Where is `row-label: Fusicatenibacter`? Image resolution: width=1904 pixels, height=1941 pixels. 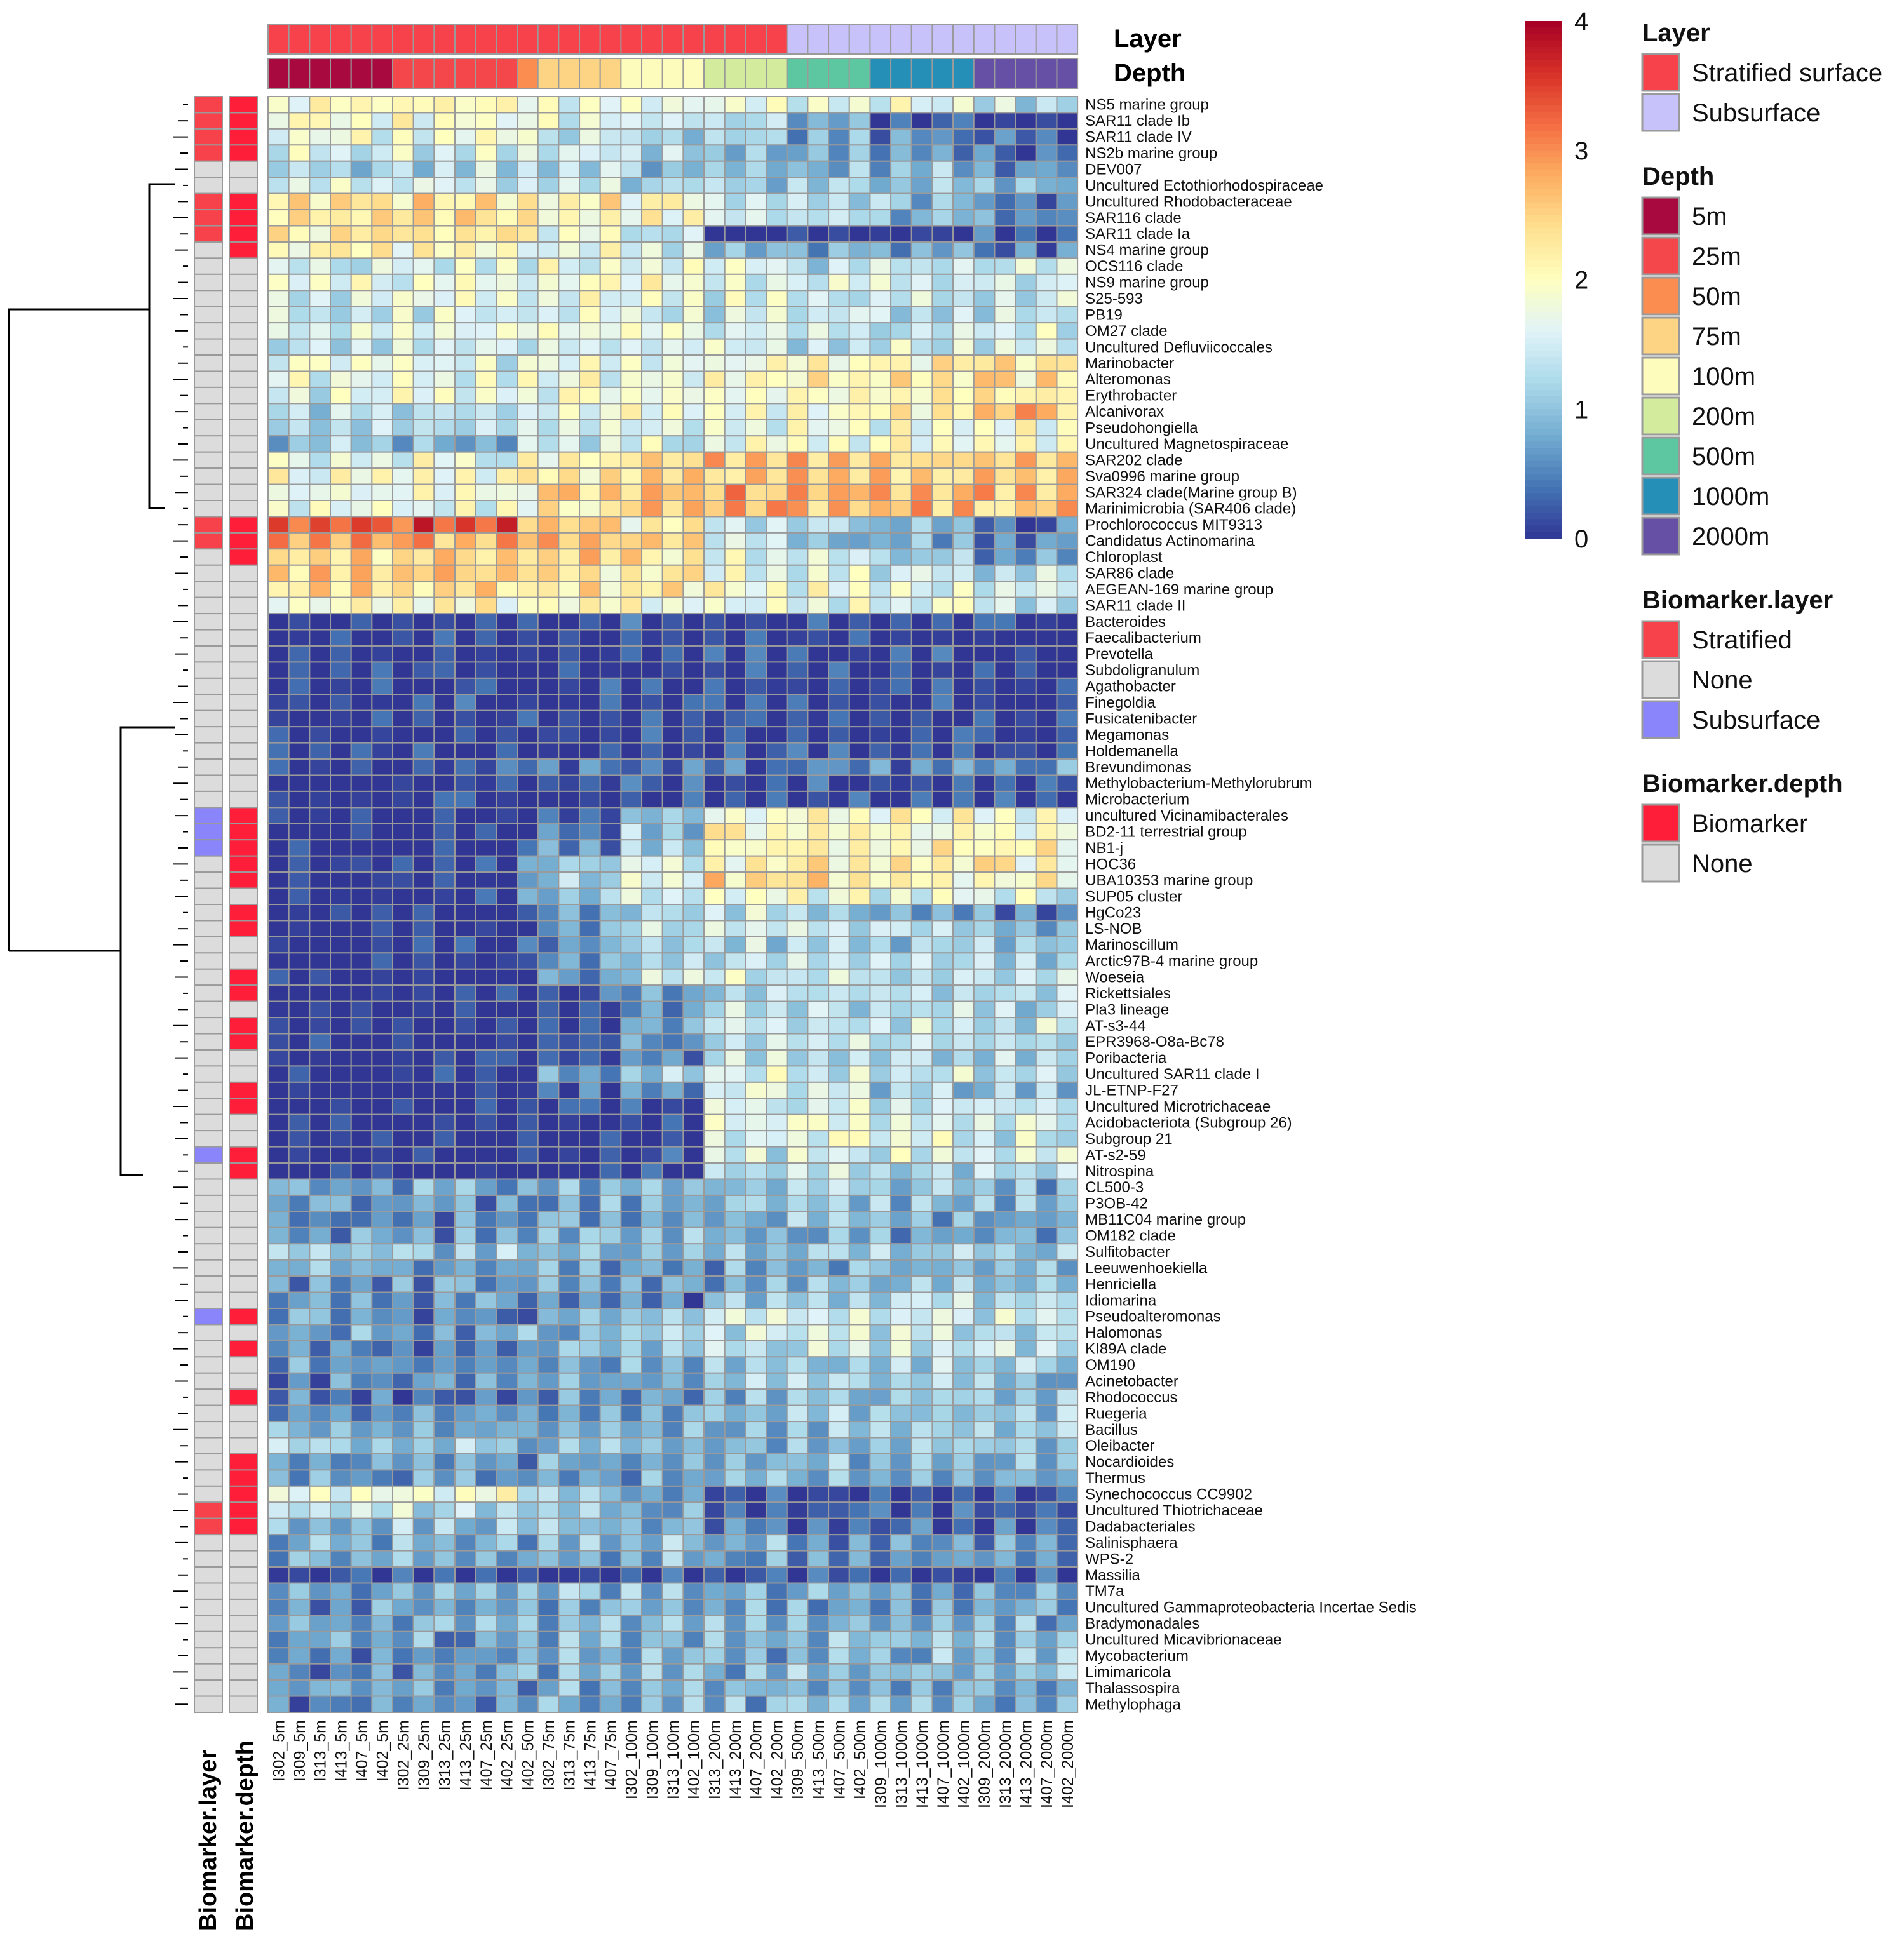
row-label: Fusicatenibacter is located at coordinates (1141, 718).